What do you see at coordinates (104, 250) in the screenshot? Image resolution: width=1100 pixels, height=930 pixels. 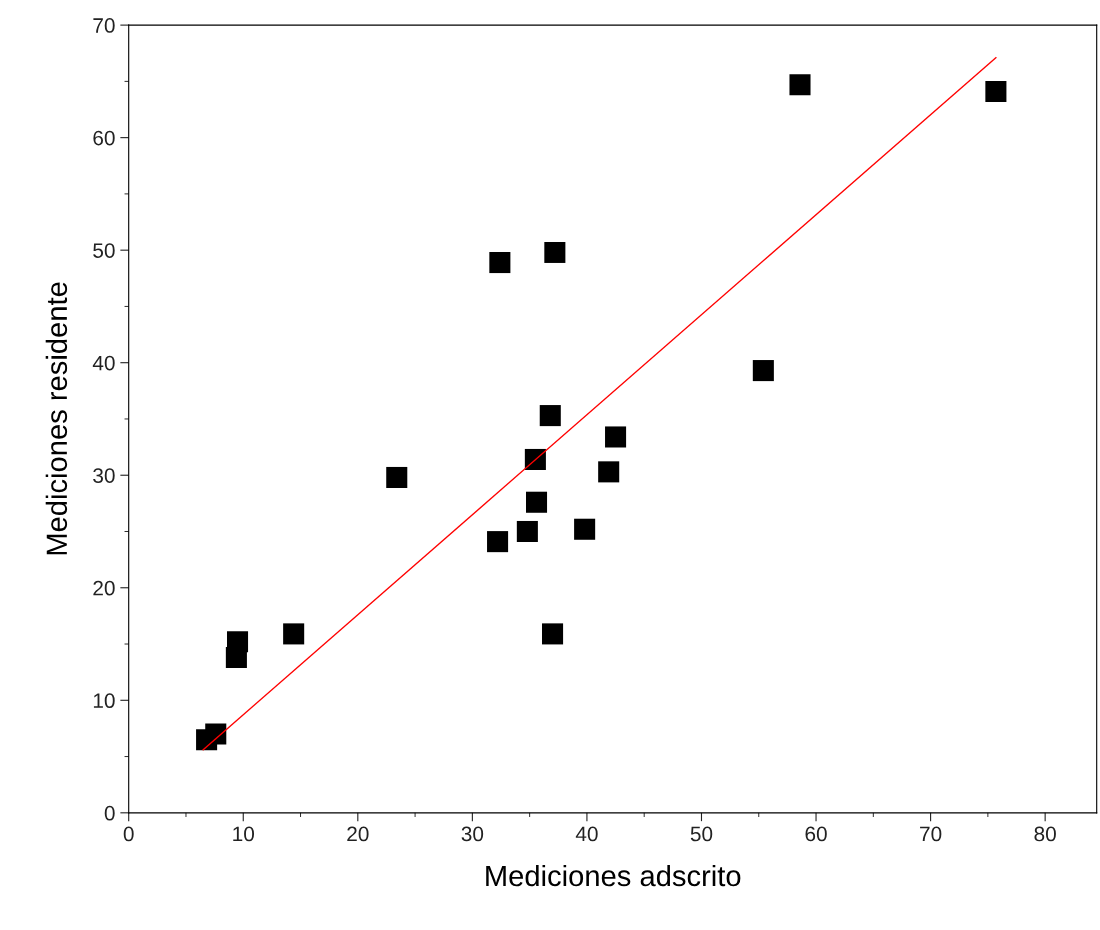 I see `y-tick-label: 50` at bounding box center [104, 250].